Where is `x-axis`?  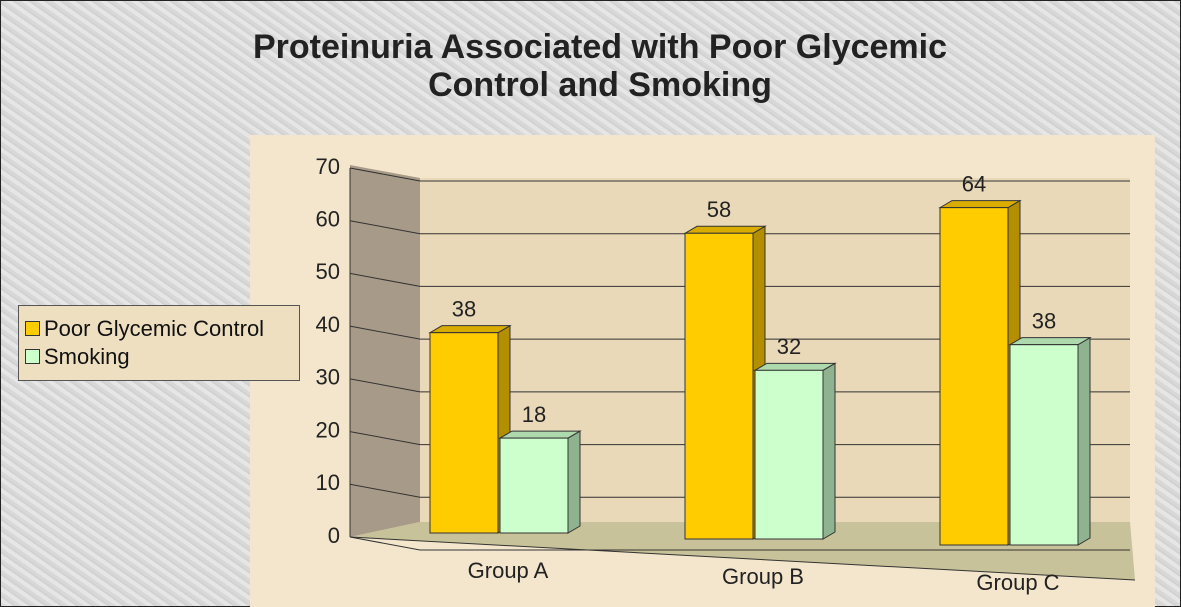 x-axis is located at coordinates (742, 558).